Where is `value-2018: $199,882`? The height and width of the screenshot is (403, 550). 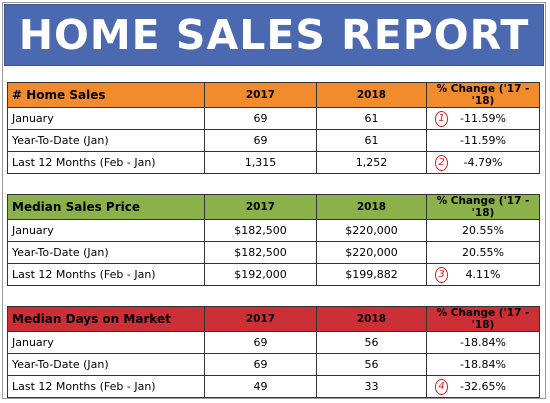
value-2018: $199,882 is located at coordinates (371, 274).